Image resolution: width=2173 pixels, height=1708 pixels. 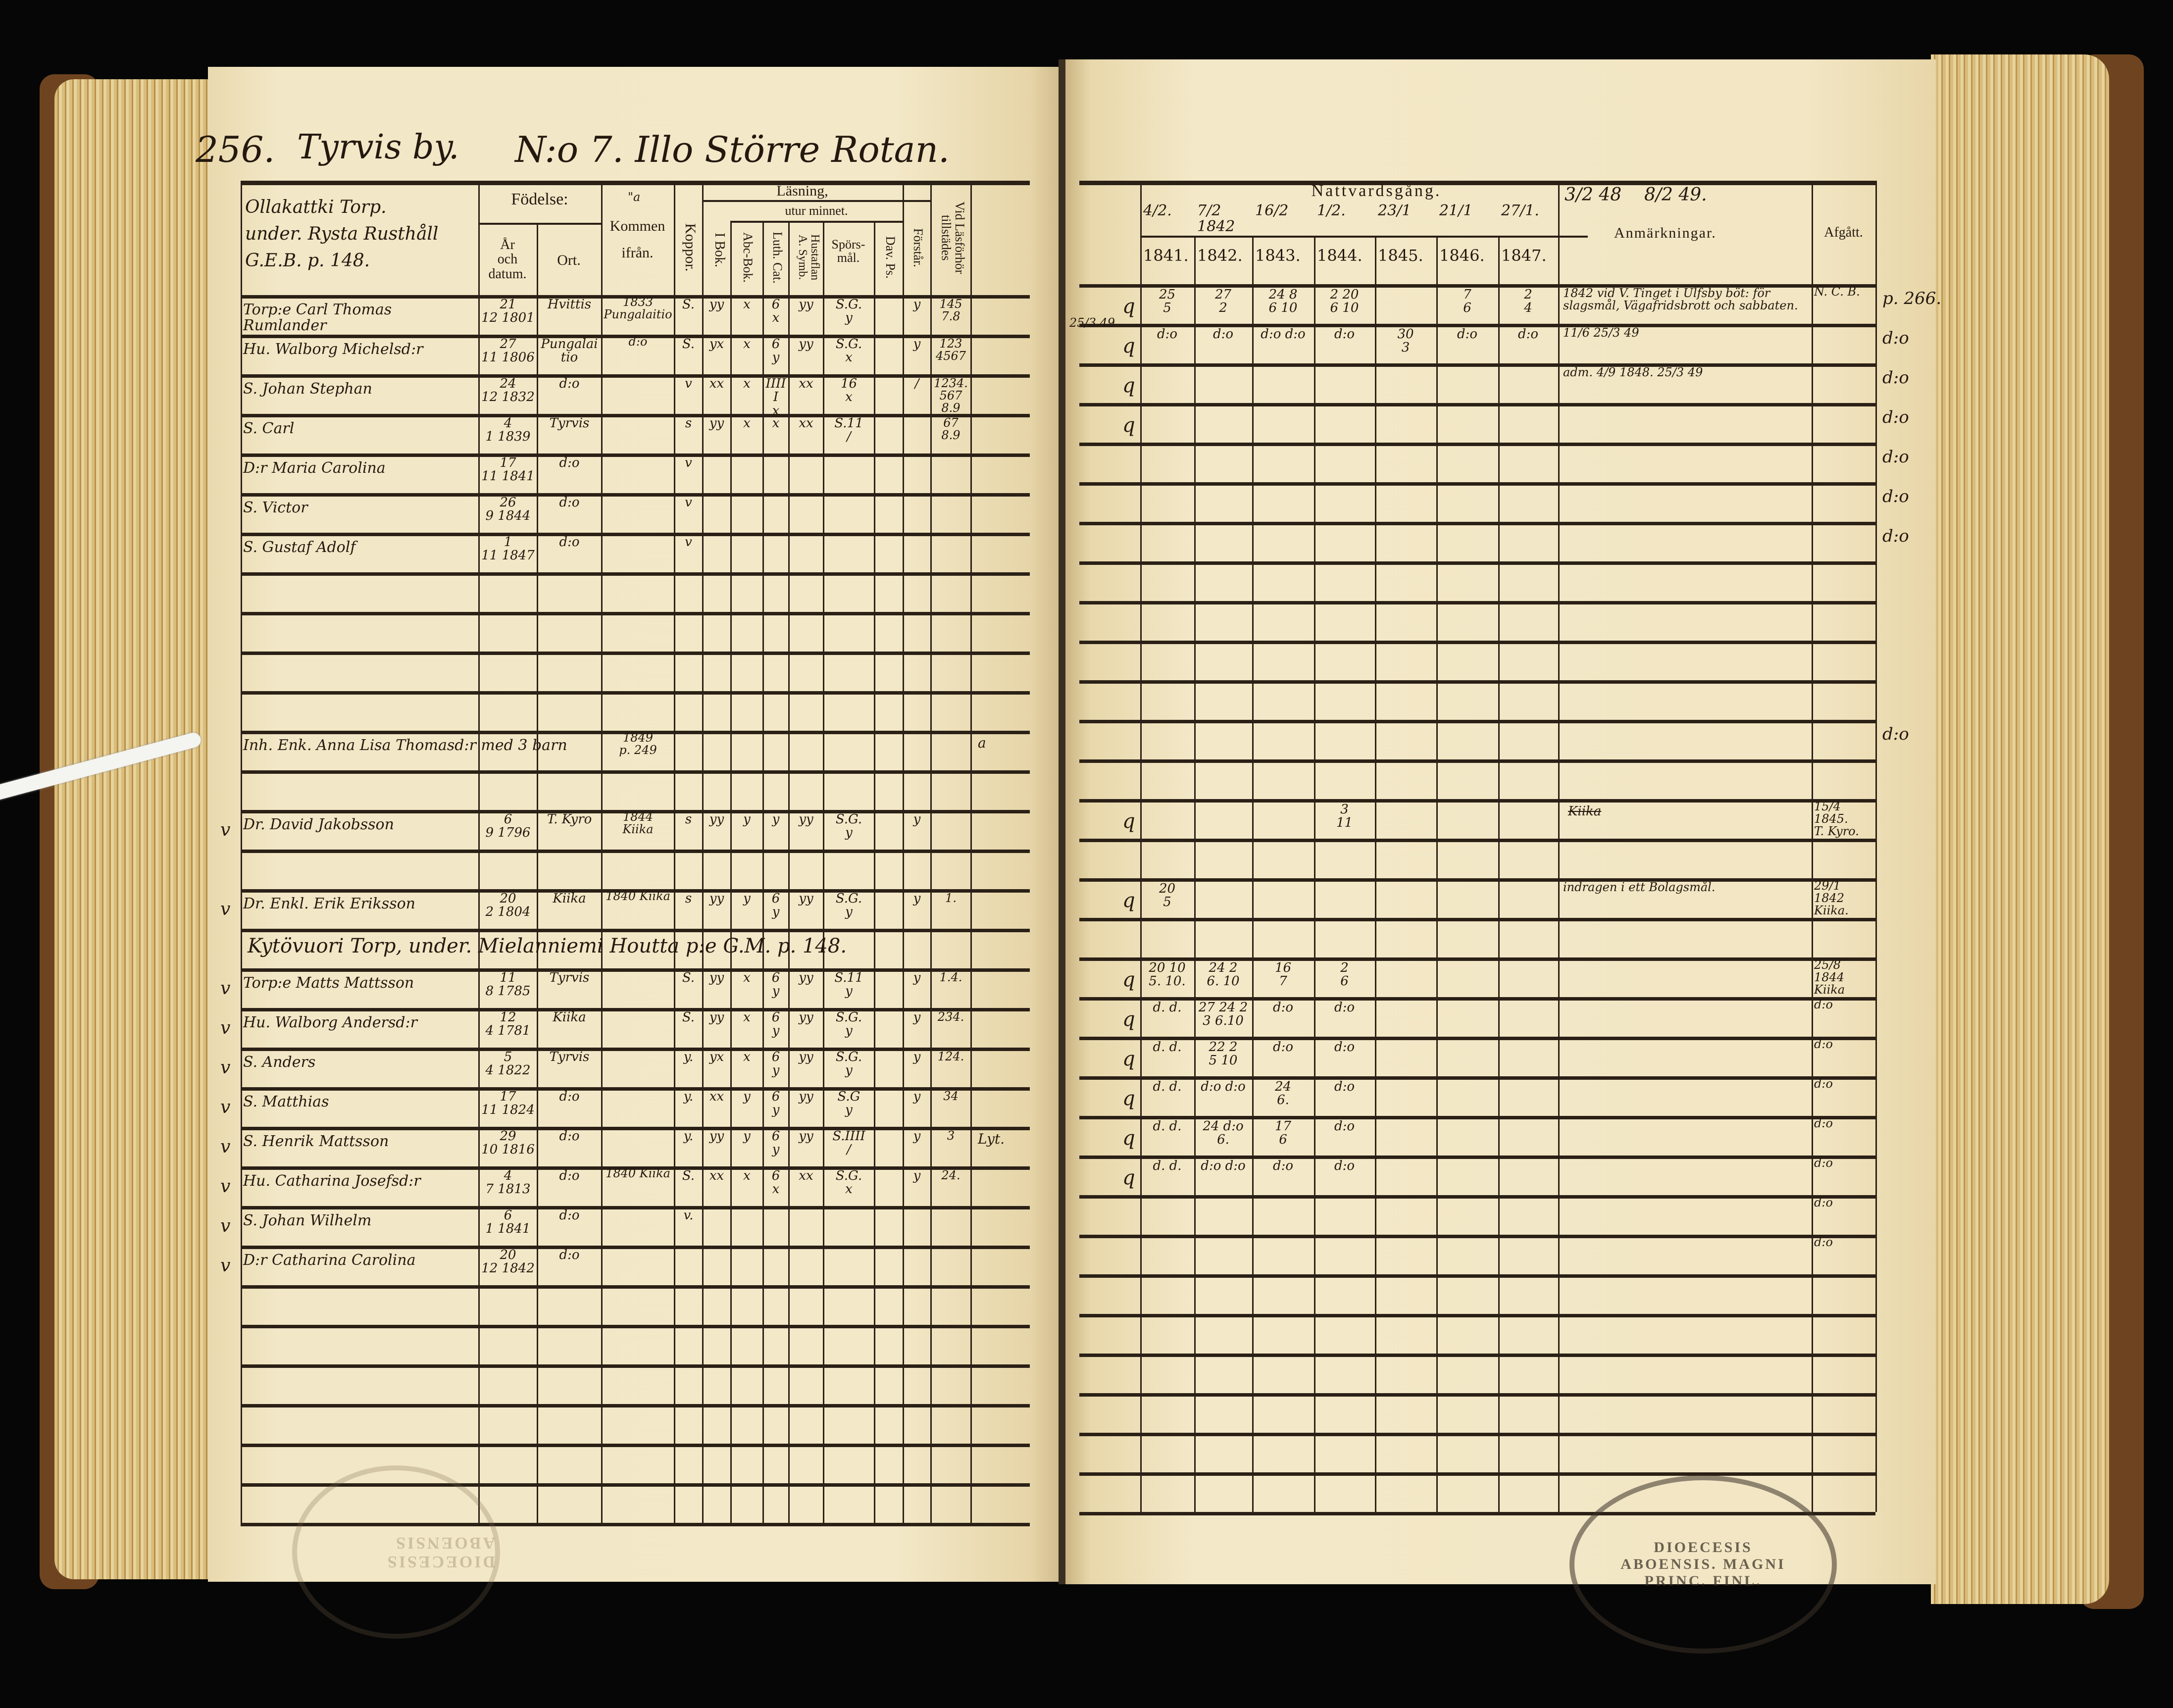 I want to click on cell-husf: xx, so click(x=806, y=1175).